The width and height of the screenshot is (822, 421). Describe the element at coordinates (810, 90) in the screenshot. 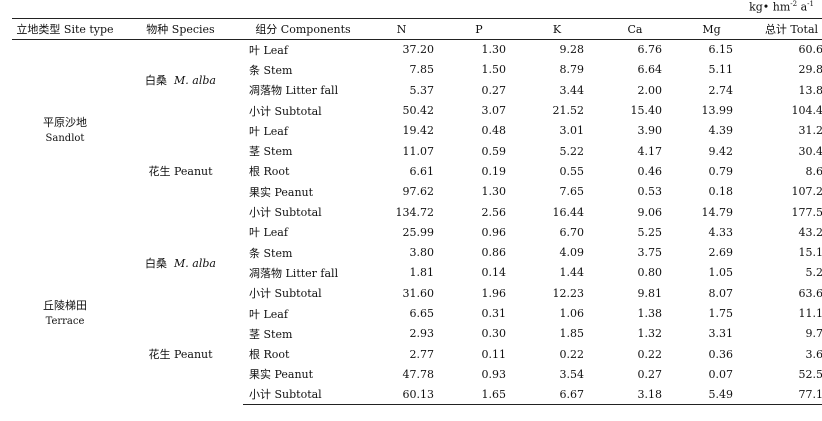

I see `value-total: 13.84` at that location.